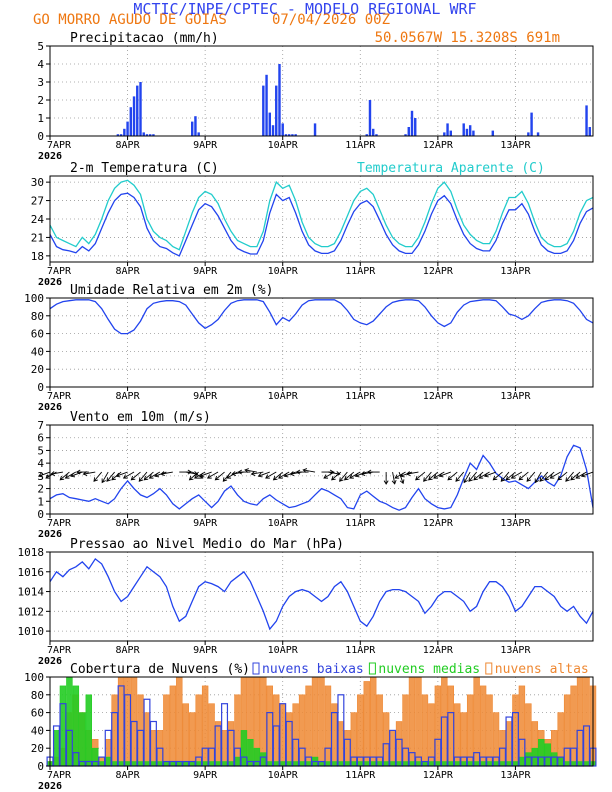 The width and height of the screenshot is (612, 792). What do you see at coordinates (321, 469) in the screenshot?
I see `wind-grid` at bounding box center [321, 469].